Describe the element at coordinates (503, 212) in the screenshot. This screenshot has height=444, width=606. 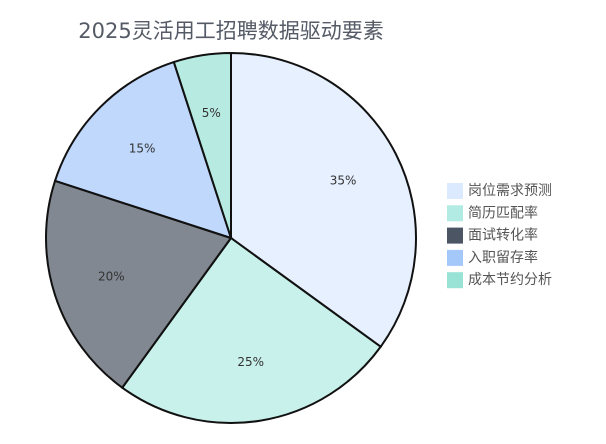
I see `legend-label: 简历匹配率` at that location.